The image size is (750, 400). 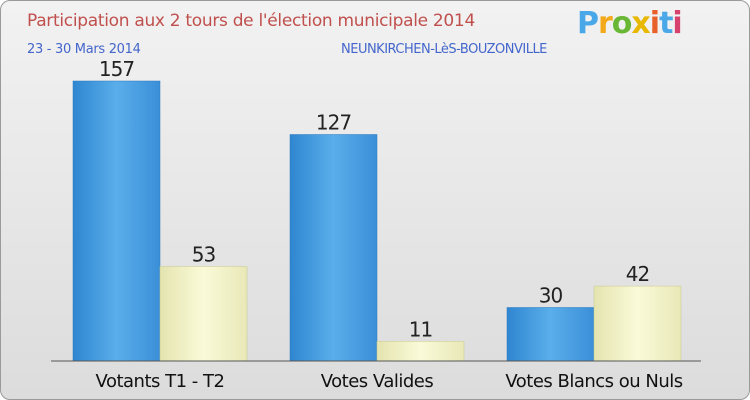 I want to click on category-label: Votes Blancs ou Nuls, so click(x=593, y=381).